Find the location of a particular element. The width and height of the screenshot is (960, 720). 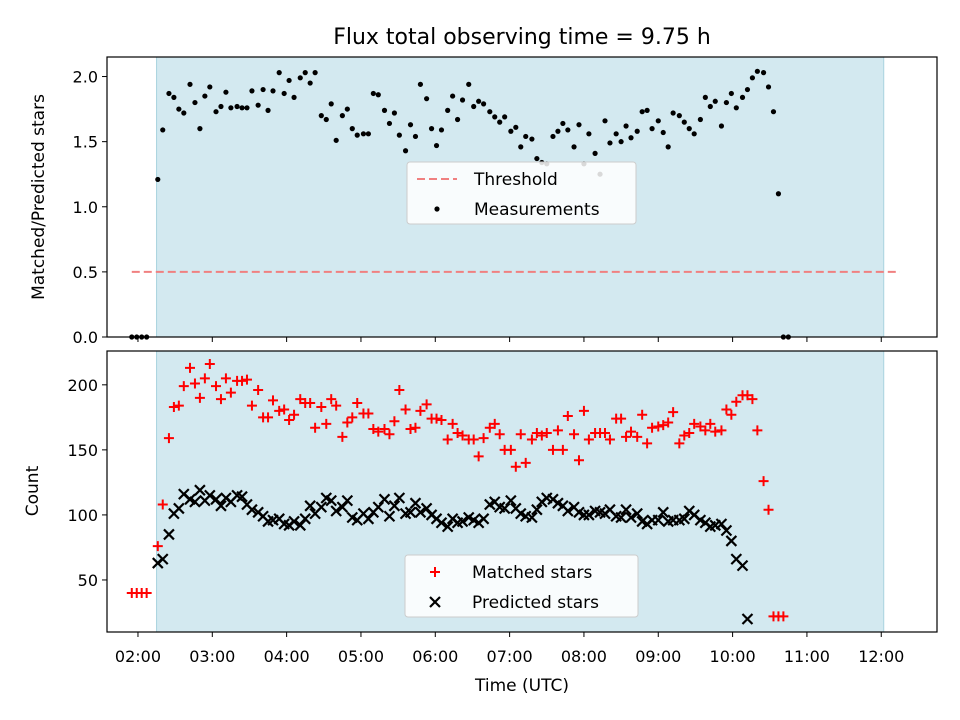

legend-predicted-swatch is located at coordinates (435, 602).